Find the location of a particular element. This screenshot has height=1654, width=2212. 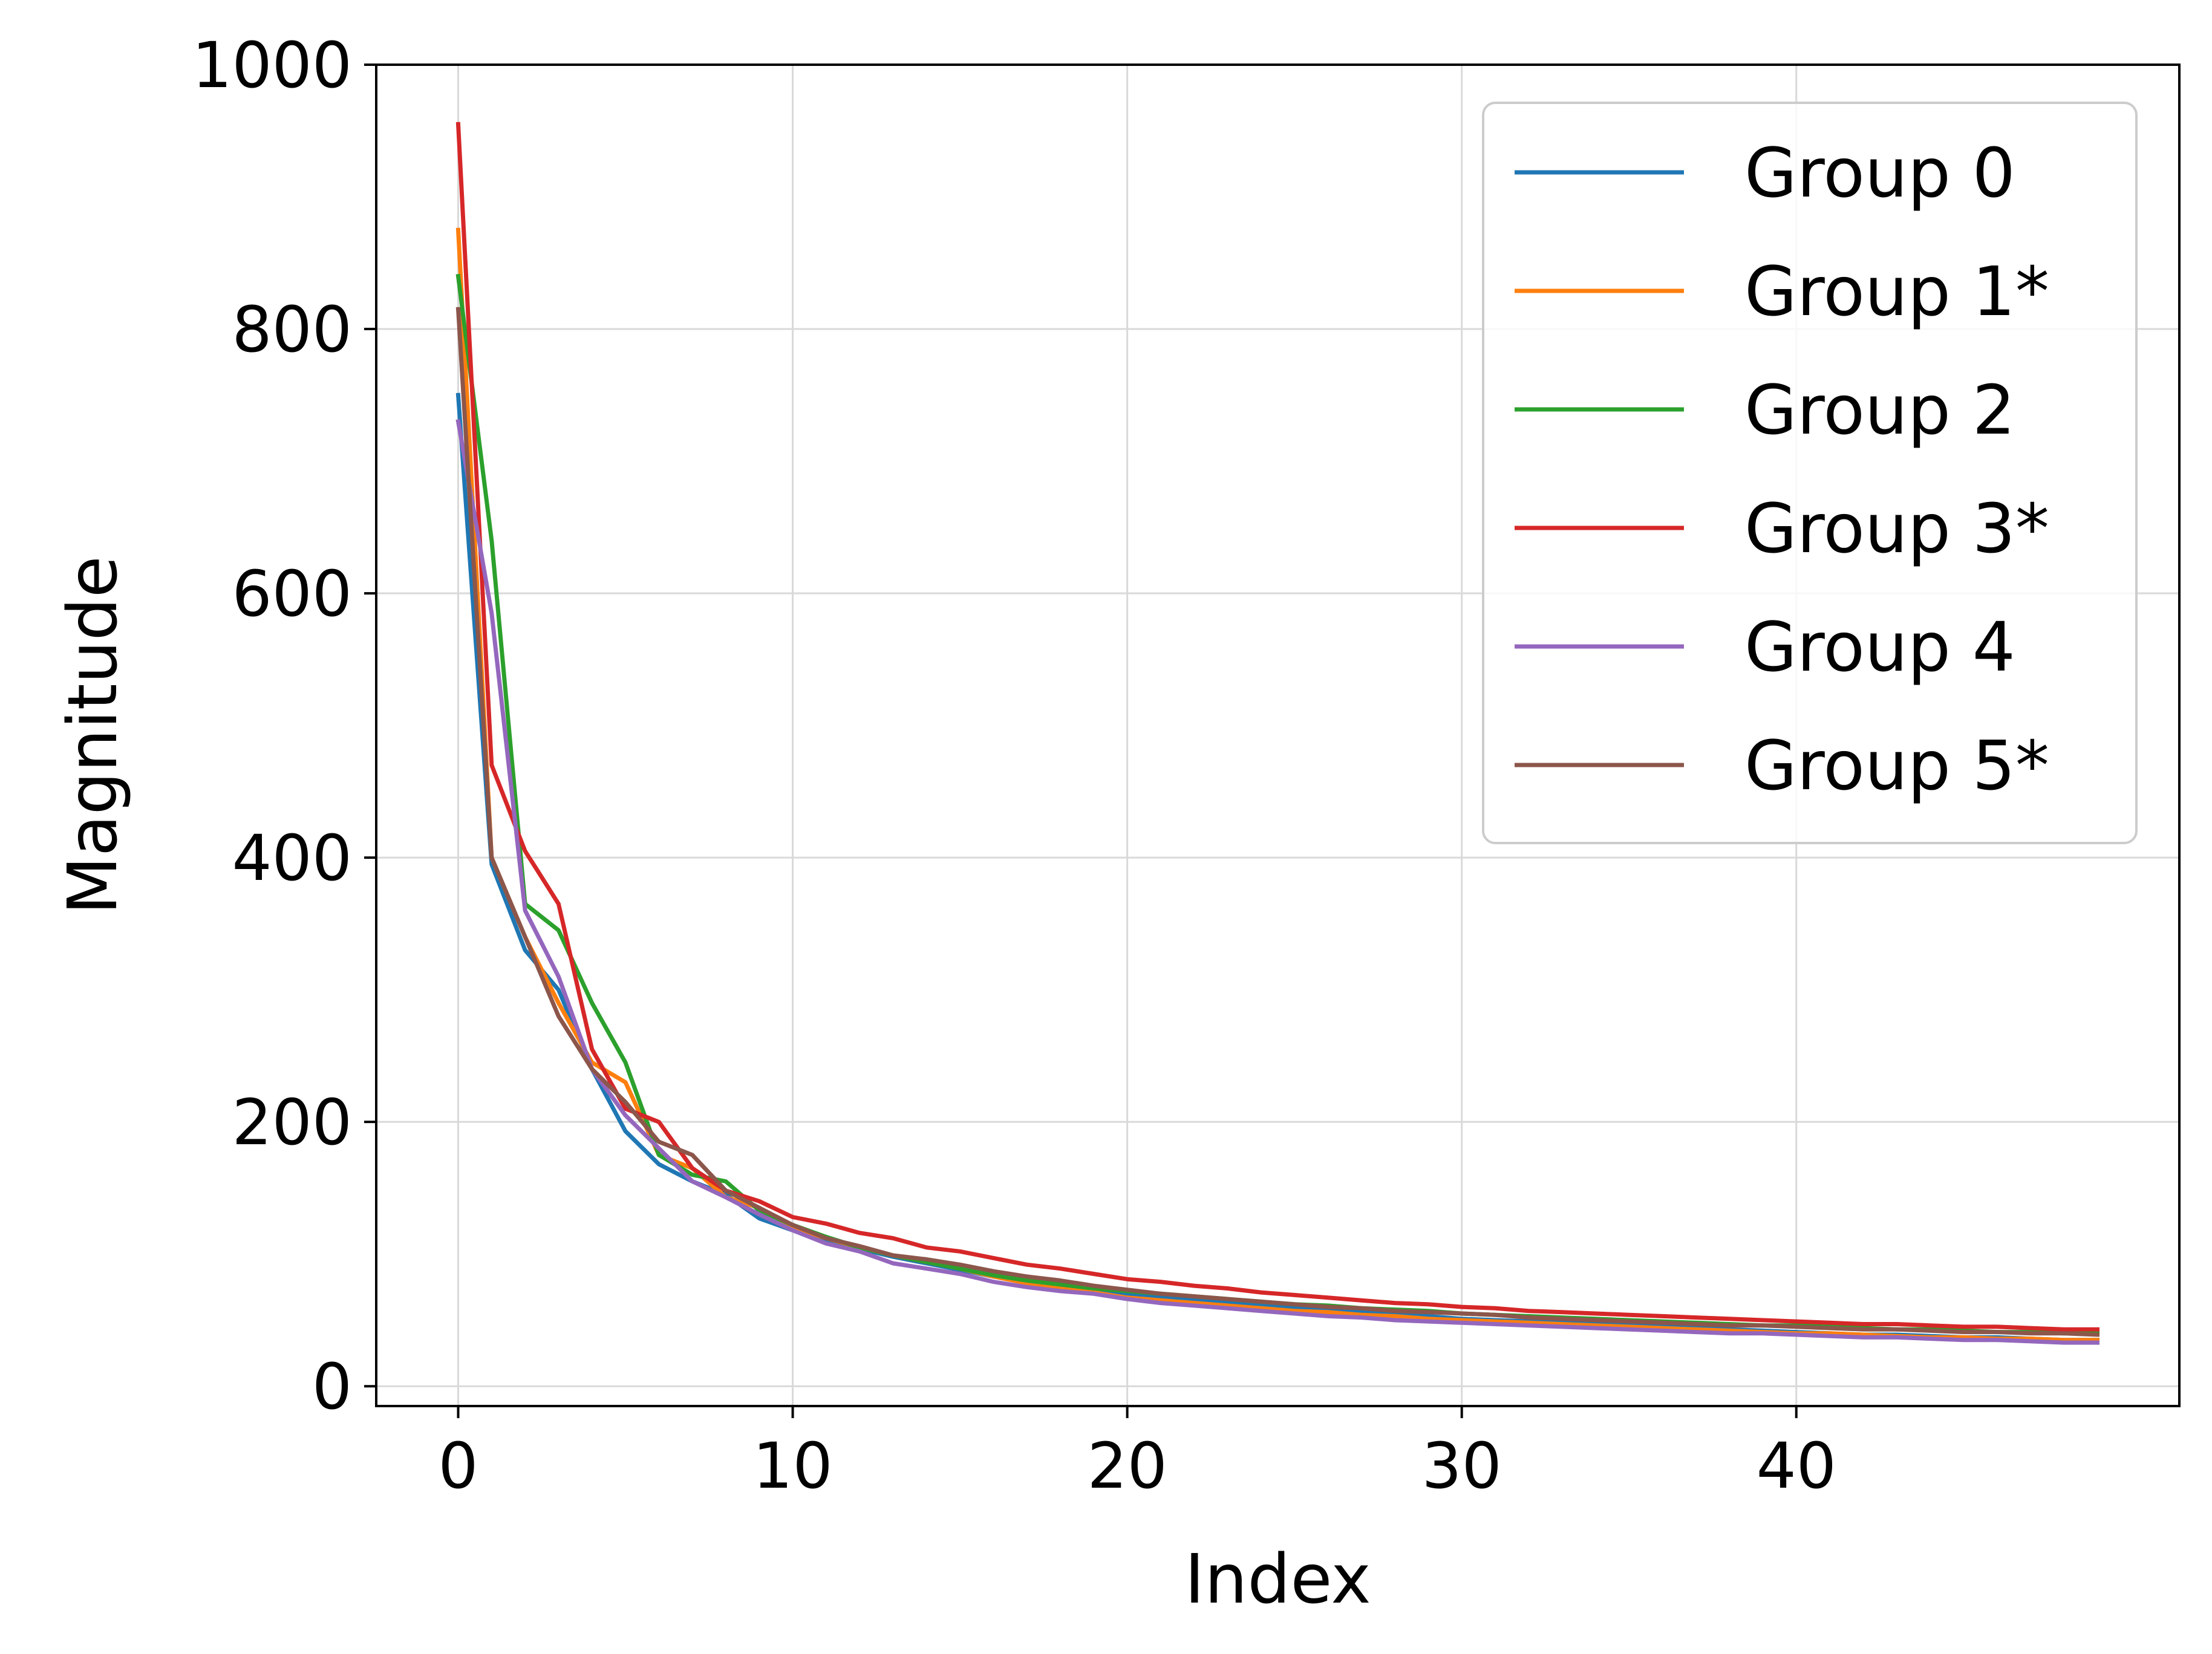

y-tick-label: 1000 is located at coordinates (272, 65).